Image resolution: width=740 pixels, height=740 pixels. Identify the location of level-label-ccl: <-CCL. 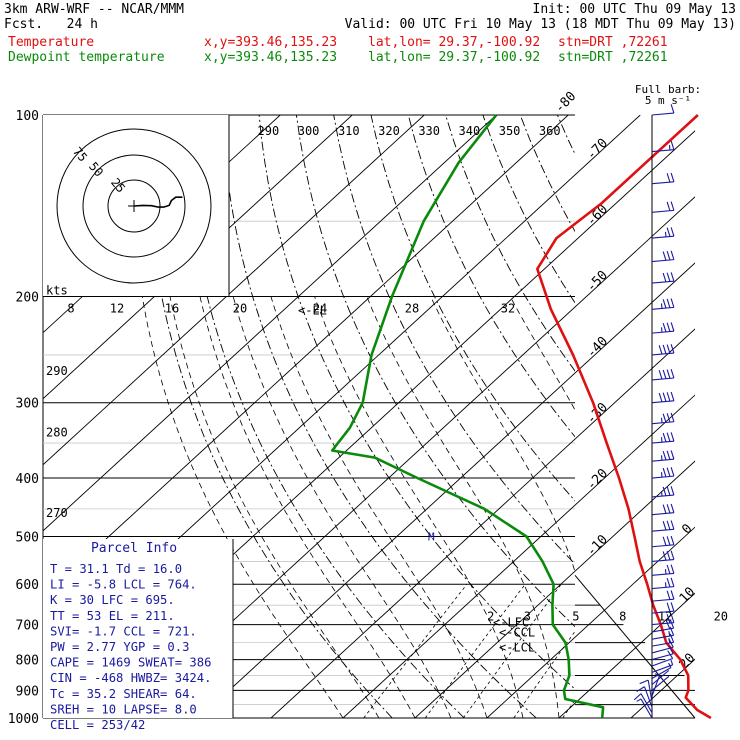
(517, 632).